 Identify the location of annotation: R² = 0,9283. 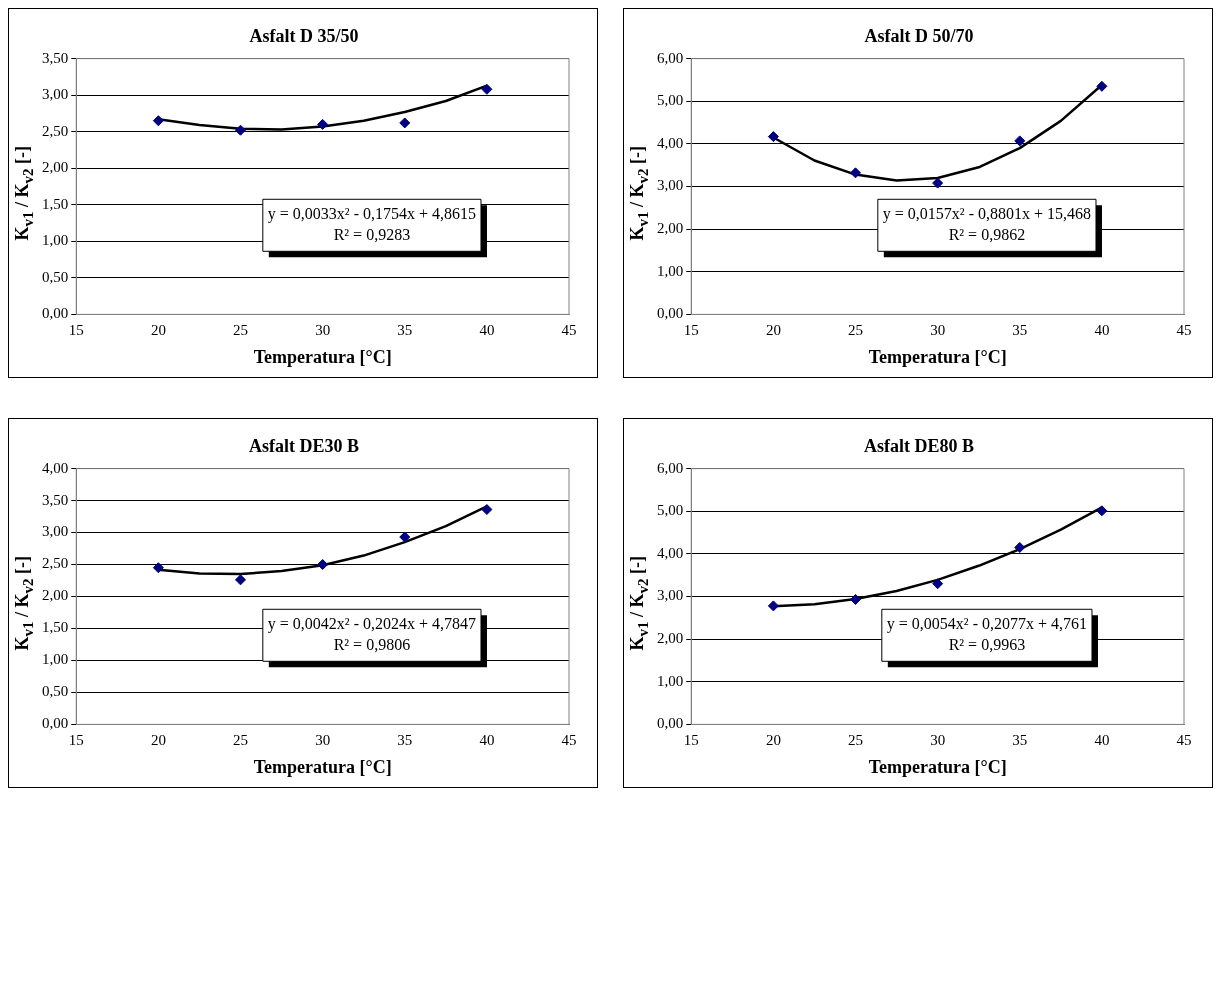
(372, 234).